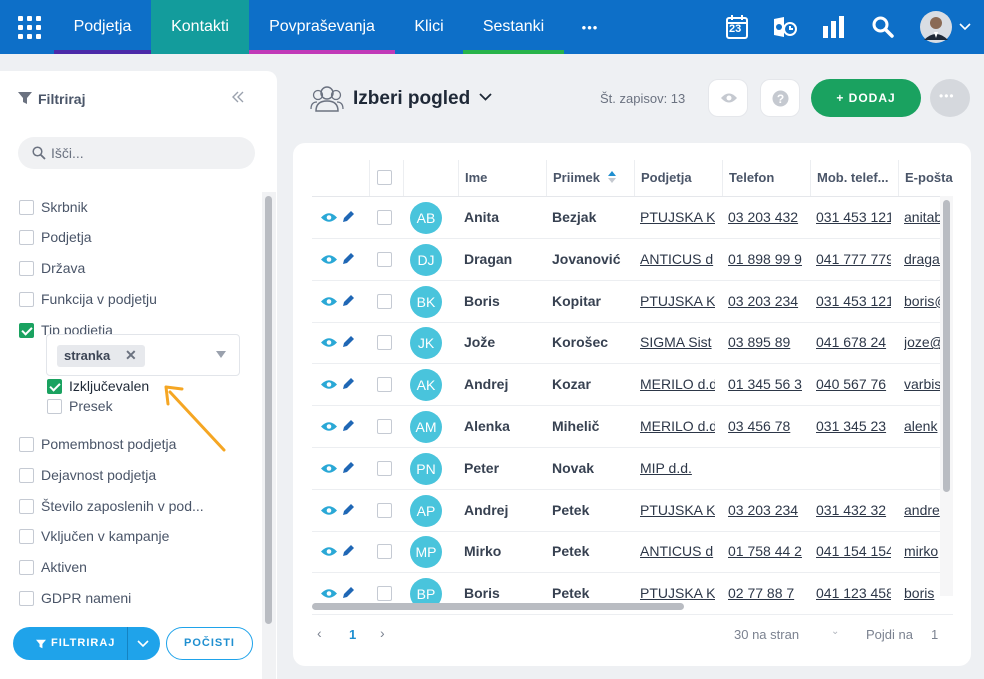 This screenshot has width=984, height=679. I want to click on email-link: joze@, so click(922, 342).